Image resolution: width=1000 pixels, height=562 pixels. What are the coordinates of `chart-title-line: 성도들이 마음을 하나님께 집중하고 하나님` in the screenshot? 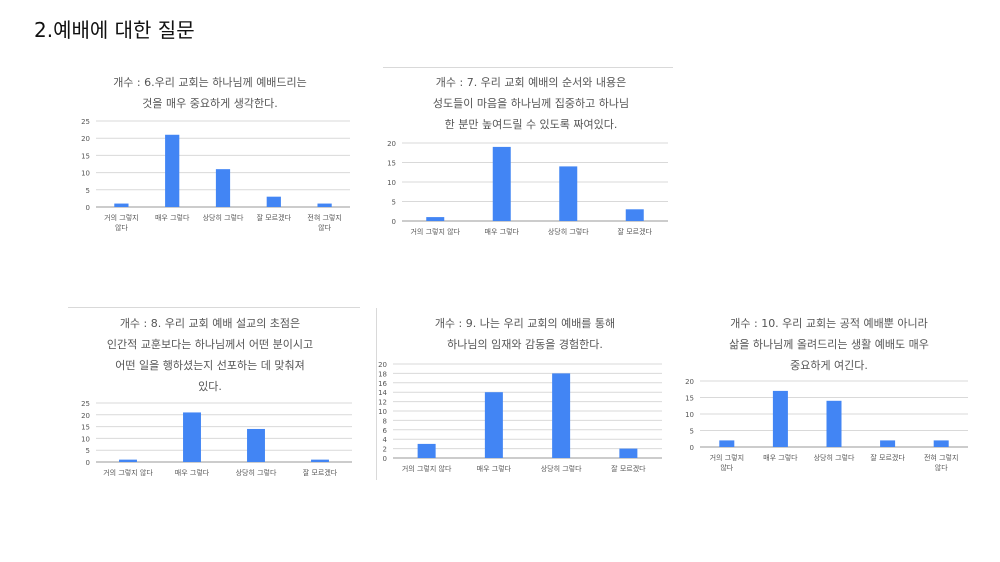 It's located at (531, 103).